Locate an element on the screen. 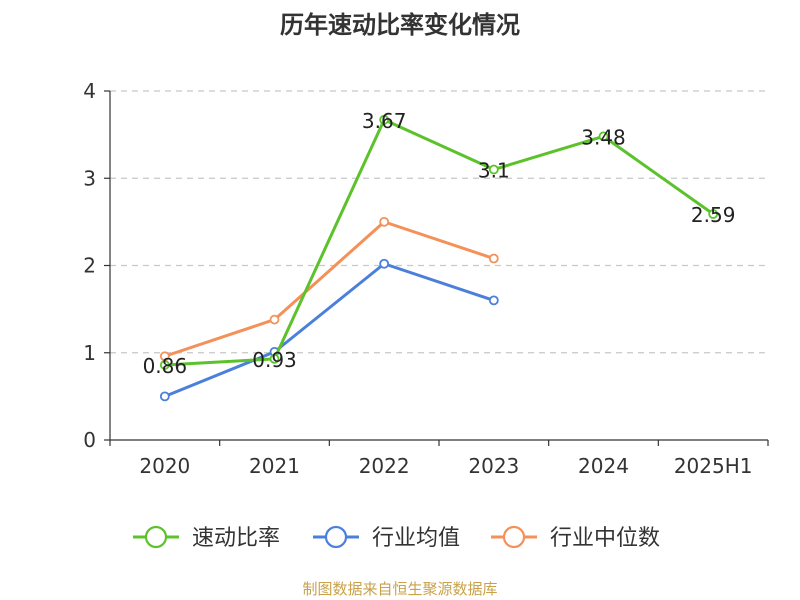 Image resolution: width=800 pixels, height=600 pixels. x-tick-label: 2023 is located at coordinates (493, 466).